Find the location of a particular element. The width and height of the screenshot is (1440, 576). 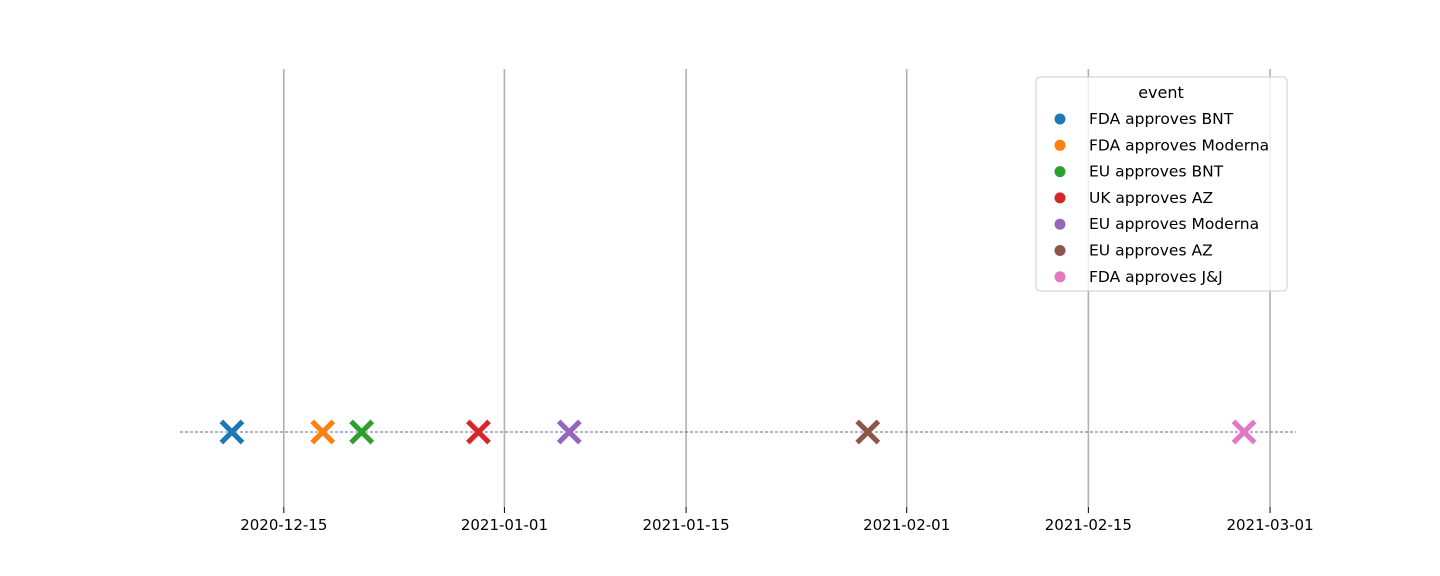

x-tick-label-5: 2021-03-01 is located at coordinates (1269, 525).